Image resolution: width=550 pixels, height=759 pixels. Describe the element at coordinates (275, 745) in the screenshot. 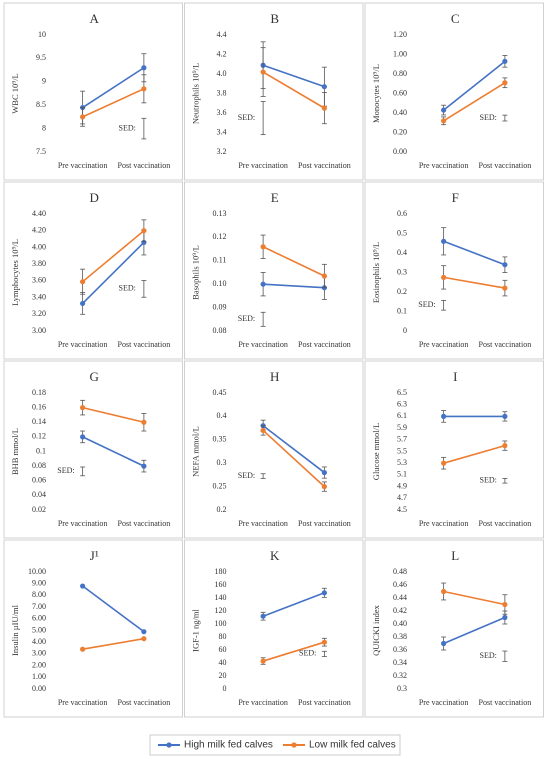

I see `legend-box` at that location.